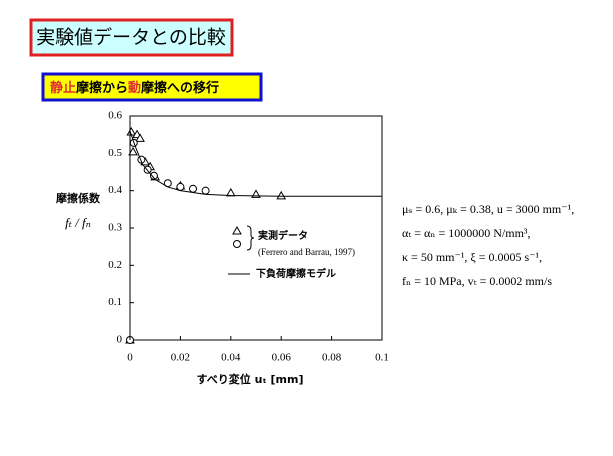 The image size is (613, 456). I want to click on subtitle-part: 摩擦から, so click(102, 88).